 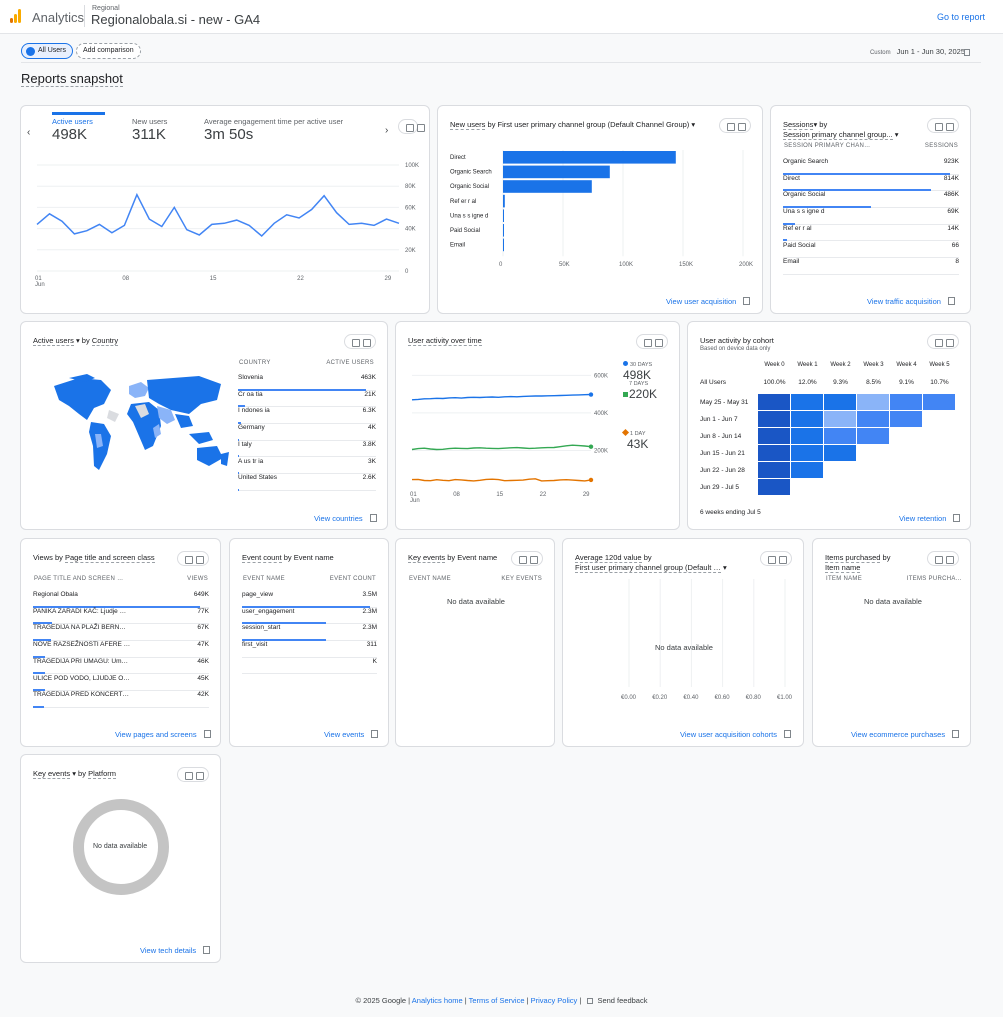 What do you see at coordinates (307, 449) in the screenshot?
I see `table-row: I taly 3.8K` at bounding box center [307, 449].